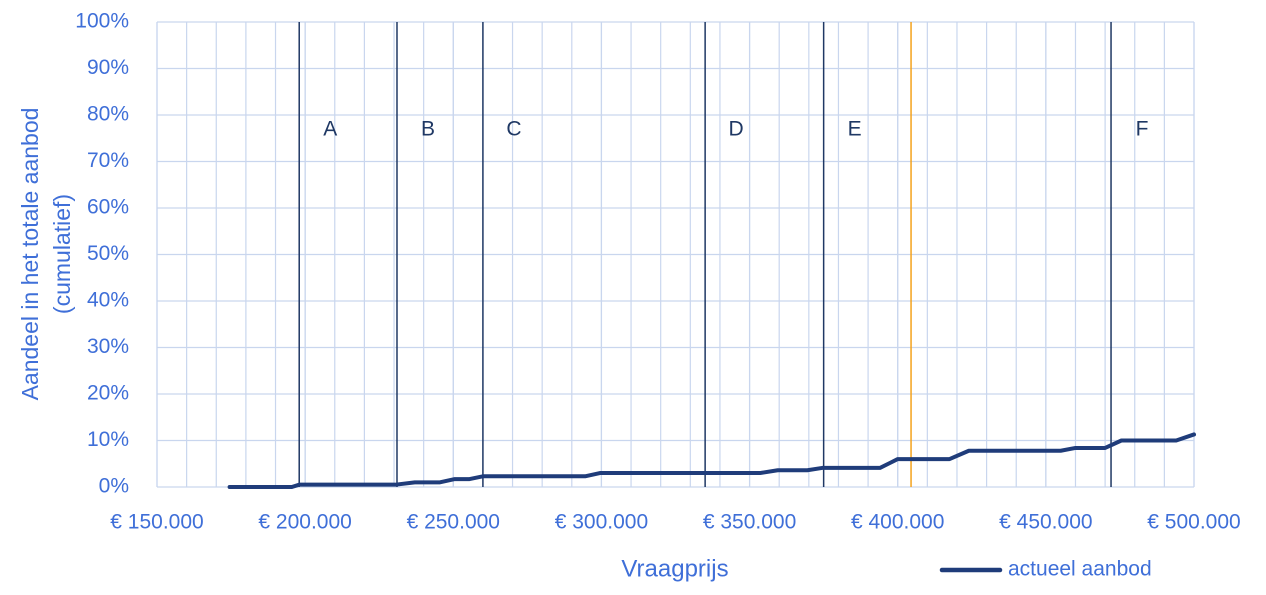 This screenshot has height=595, width=1266. Describe the element at coordinates (330, 129) in the screenshot. I see `reference-label: A` at that location.